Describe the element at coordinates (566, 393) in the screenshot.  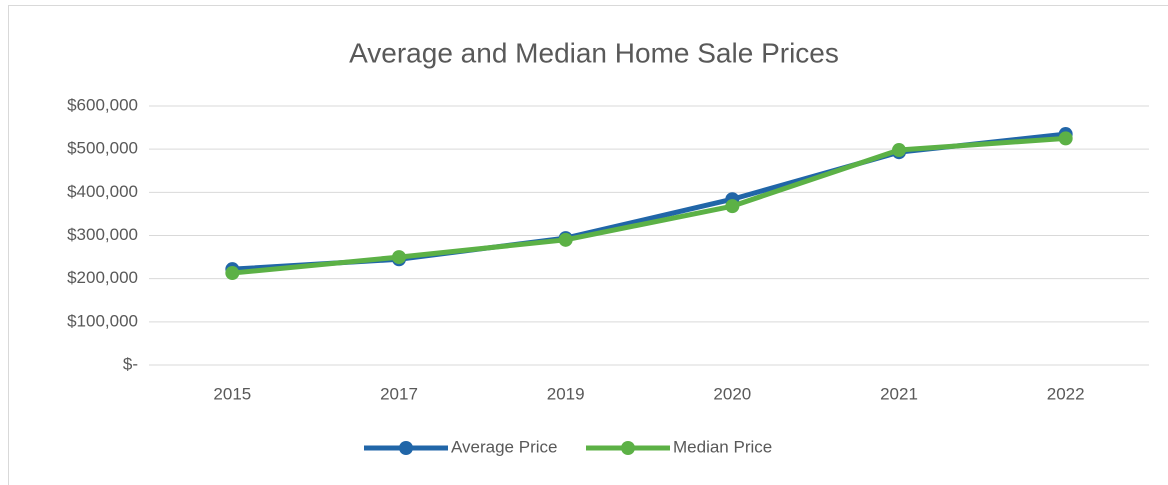
I see `x-tick-label: 2019` at that location.